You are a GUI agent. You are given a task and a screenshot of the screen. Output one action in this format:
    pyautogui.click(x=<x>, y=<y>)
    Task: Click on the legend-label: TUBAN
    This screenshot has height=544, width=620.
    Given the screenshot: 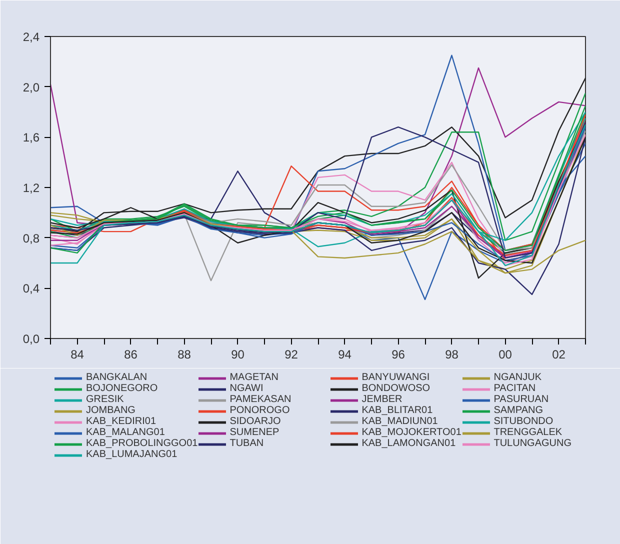 What is the action you would take?
    pyautogui.click(x=247, y=443)
    